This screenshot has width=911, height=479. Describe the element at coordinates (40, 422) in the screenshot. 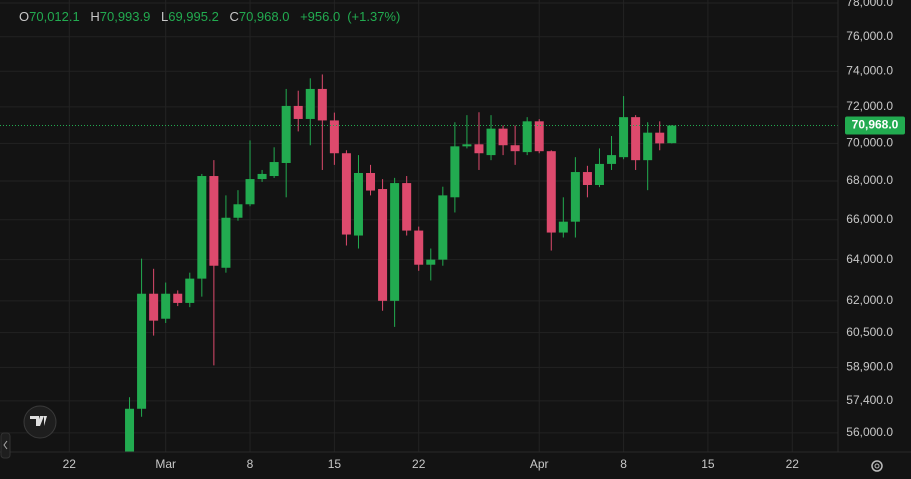

I see `logo` at that location.